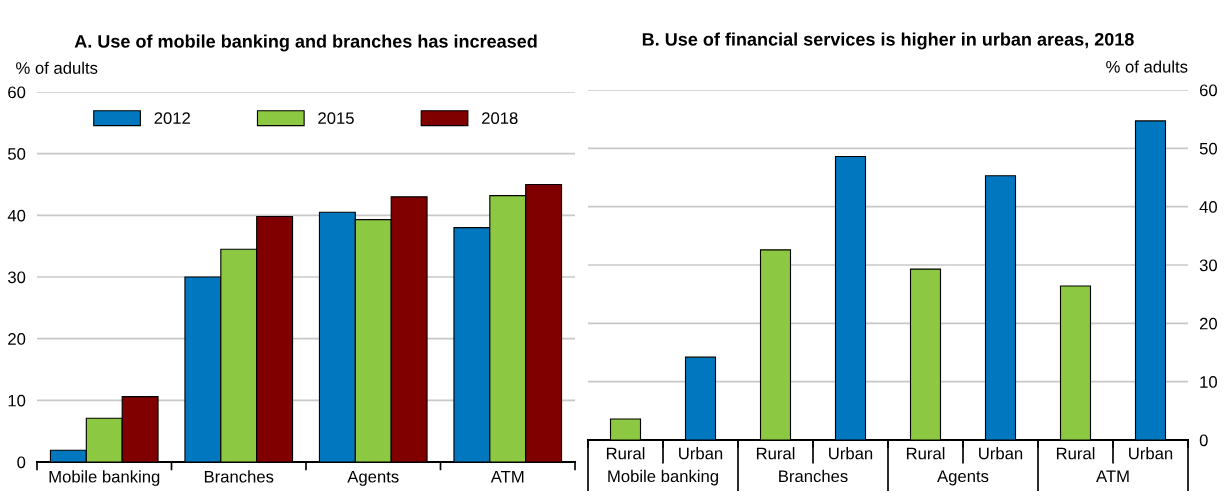 Image resolution: width=1231 pixels, height=498 pixels. Describe the element at coordinates (16, 215) in the screenshot. I see `y-tick-label: 40` at that location.